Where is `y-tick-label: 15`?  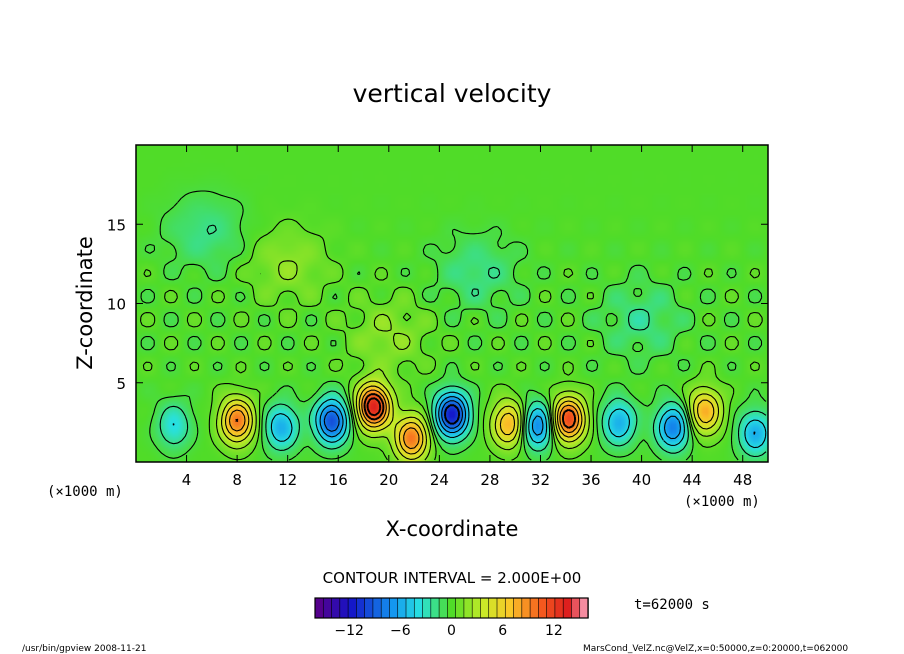 y-tick-label: 15 is located at coordinates (116, 225).